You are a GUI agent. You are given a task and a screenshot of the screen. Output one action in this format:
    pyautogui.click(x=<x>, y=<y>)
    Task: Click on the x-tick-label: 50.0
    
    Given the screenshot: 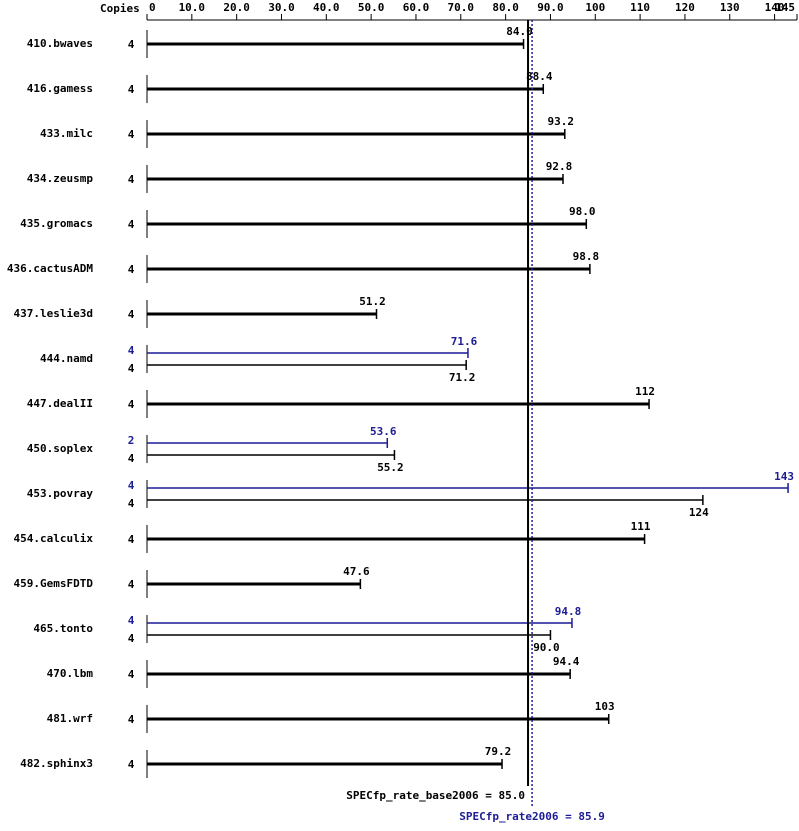 What is the action you would take?
    pyautogui.click(x=371, y=7)
    